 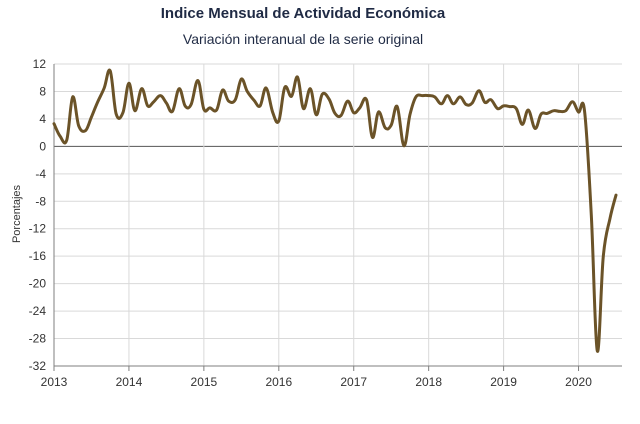 What do you see at coordinates (428, 382) in the screenshot?
I see `x-tick-label: 2018` at bounding box center [428, 382].